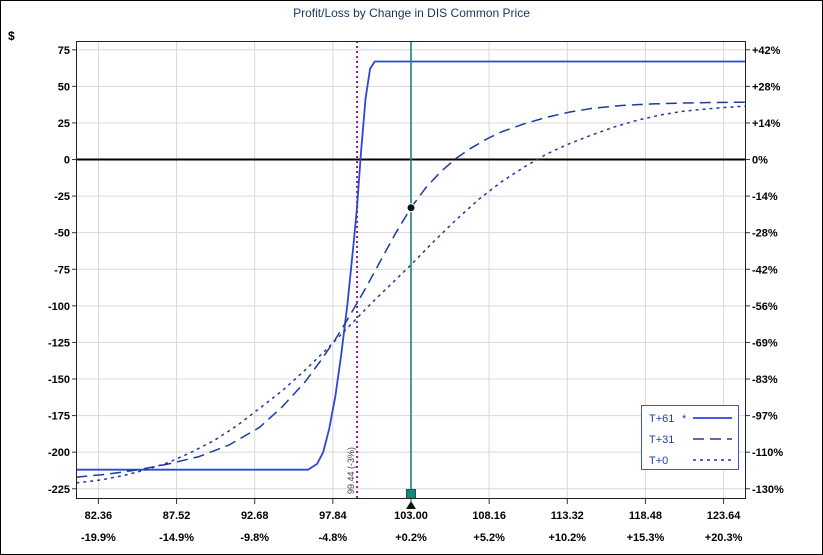 The width and height of the screenshot is (823, 555). Describe the element at coordinates (59, 343) in the screenshot. I see `y-left-tick-label: -125` at that location.